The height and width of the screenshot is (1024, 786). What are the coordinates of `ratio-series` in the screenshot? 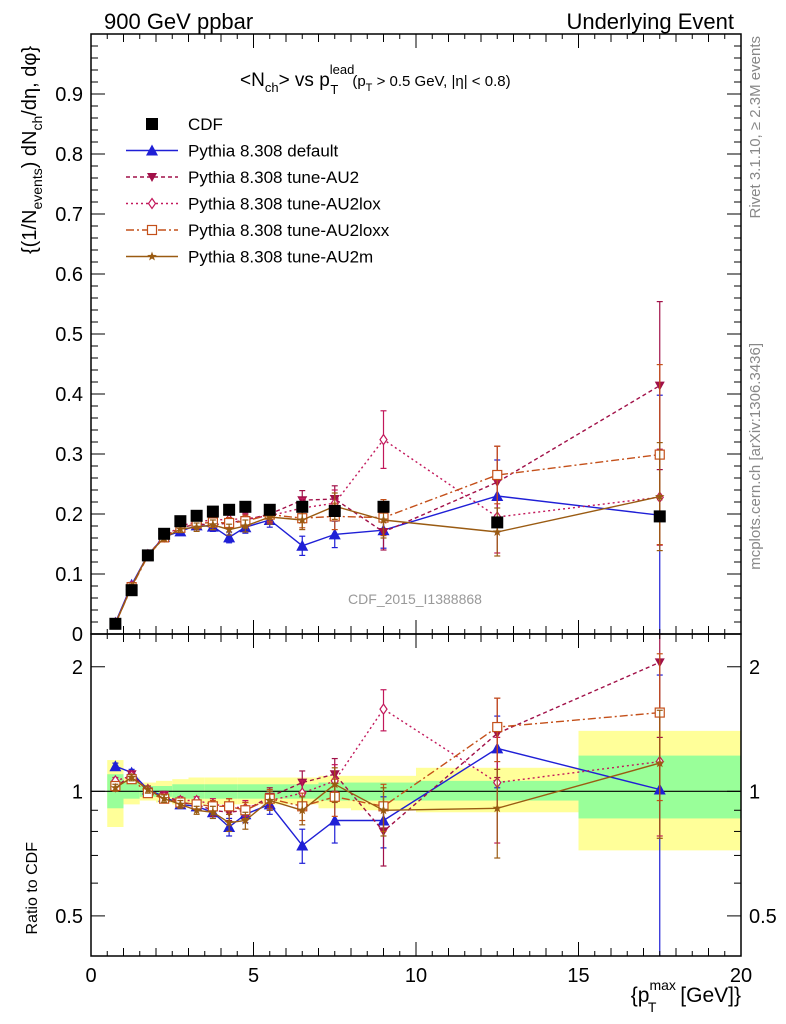 It's located at (387, 784).